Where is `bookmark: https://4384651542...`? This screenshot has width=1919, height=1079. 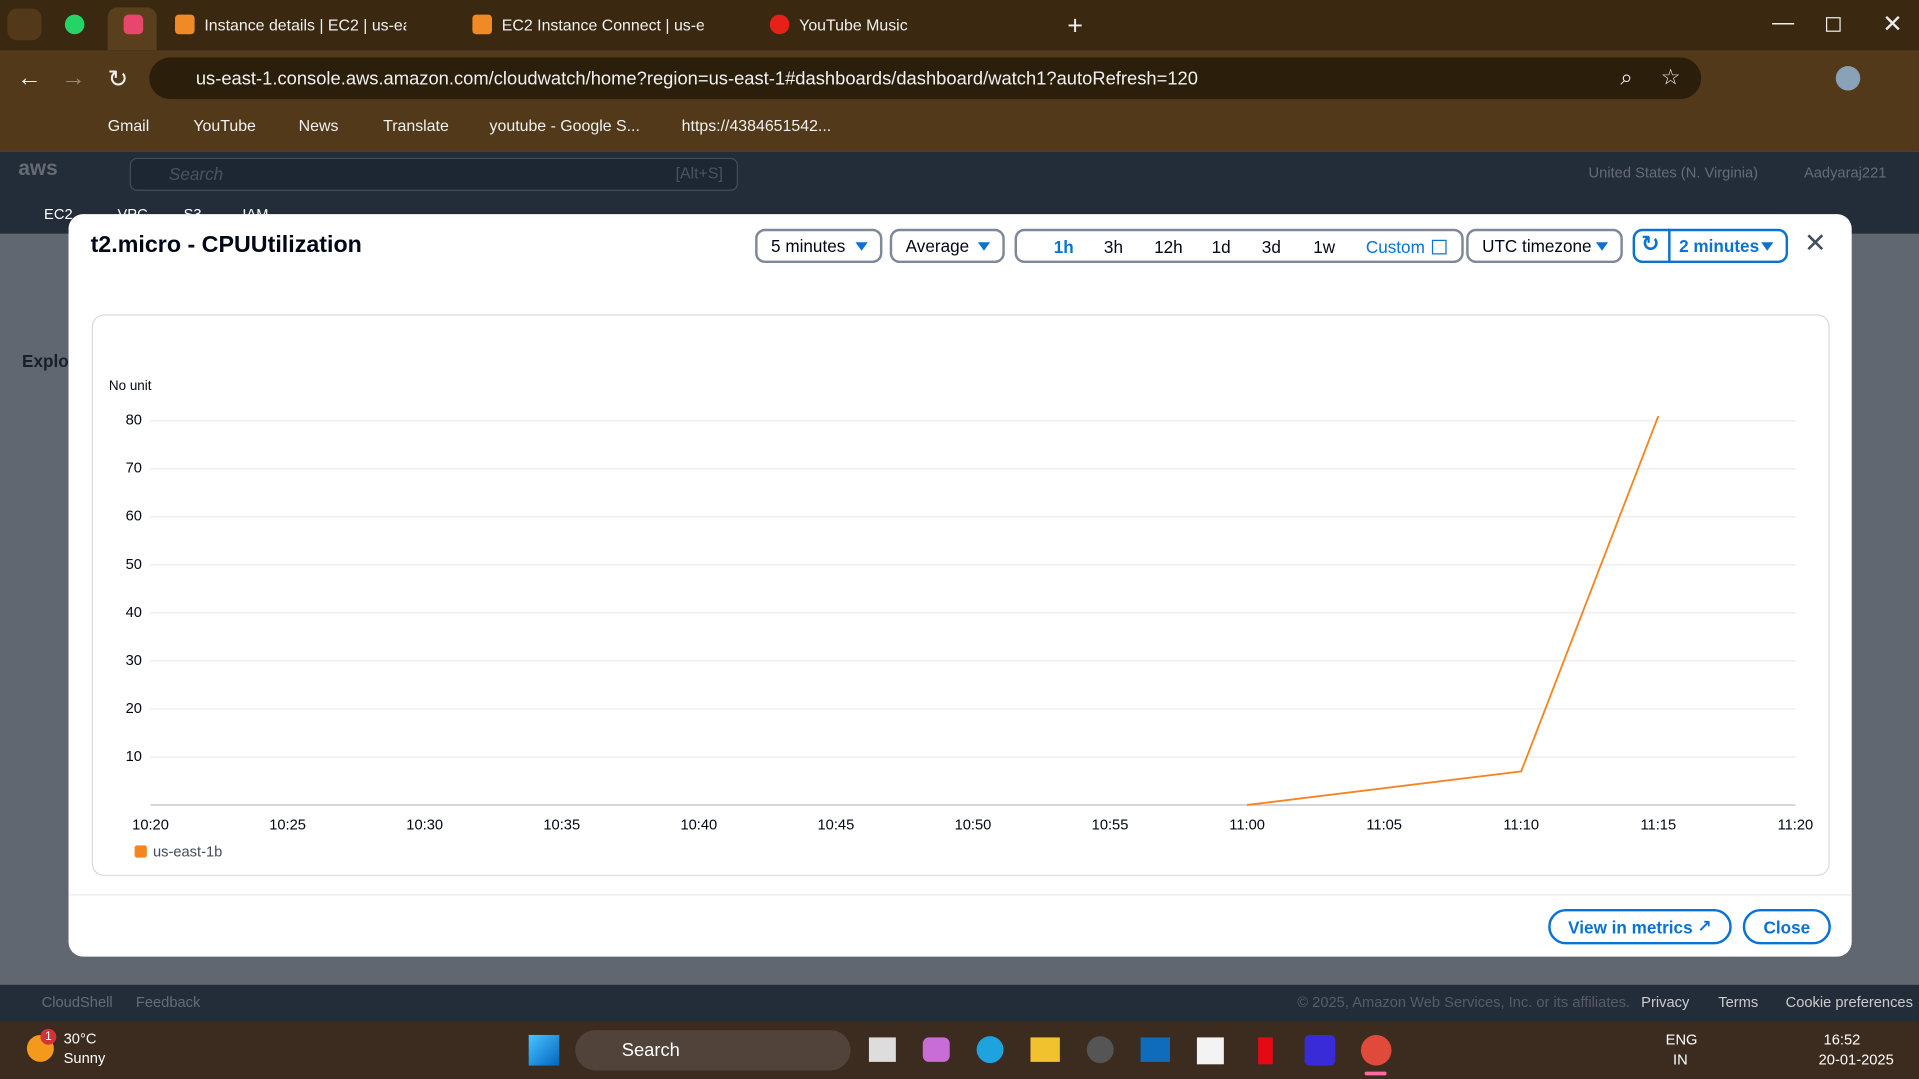
bookmark: https://4384651542... is located at coordinates (756, 125).